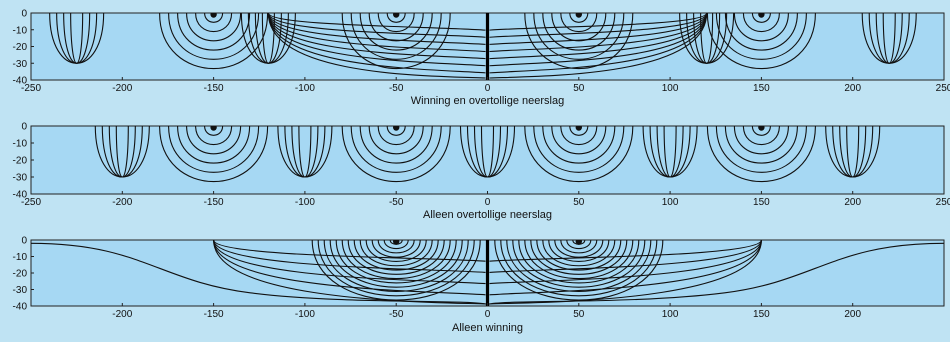  I want to click on x-tick-label: 250, so click(943, 202).